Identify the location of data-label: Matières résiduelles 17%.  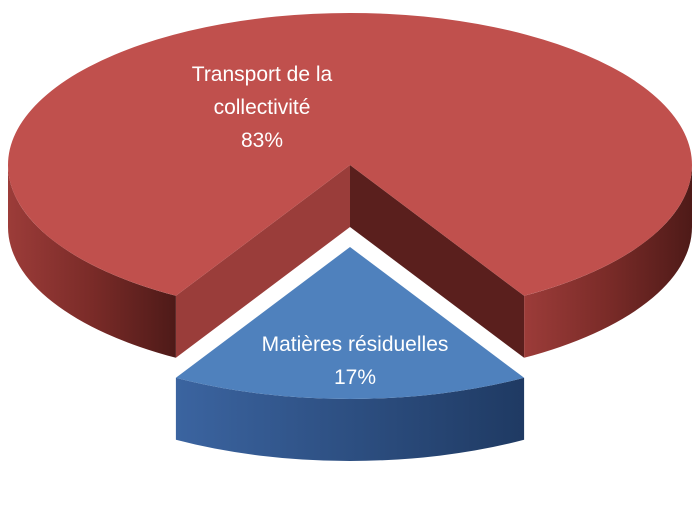
(355, 361).